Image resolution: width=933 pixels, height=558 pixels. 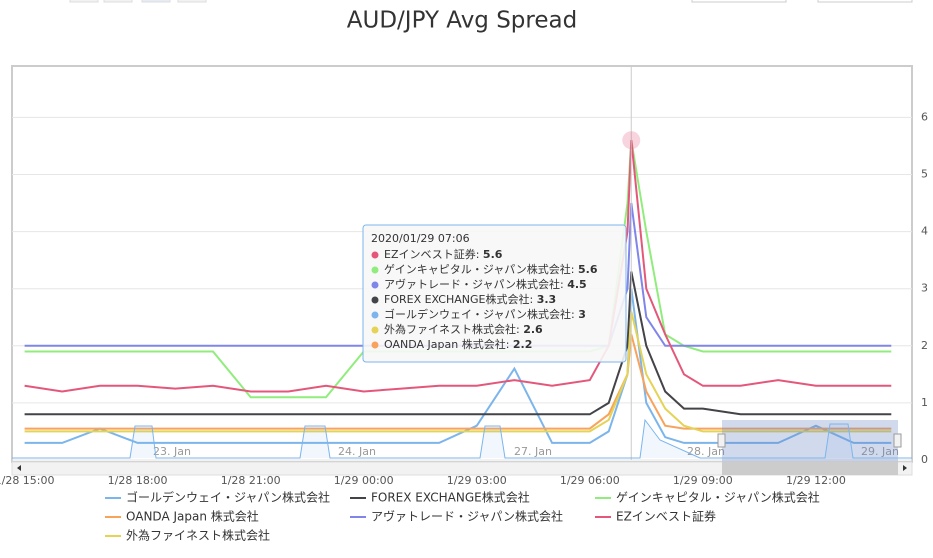 I want to click on scrollbar-track, so click(x=462, y=468).